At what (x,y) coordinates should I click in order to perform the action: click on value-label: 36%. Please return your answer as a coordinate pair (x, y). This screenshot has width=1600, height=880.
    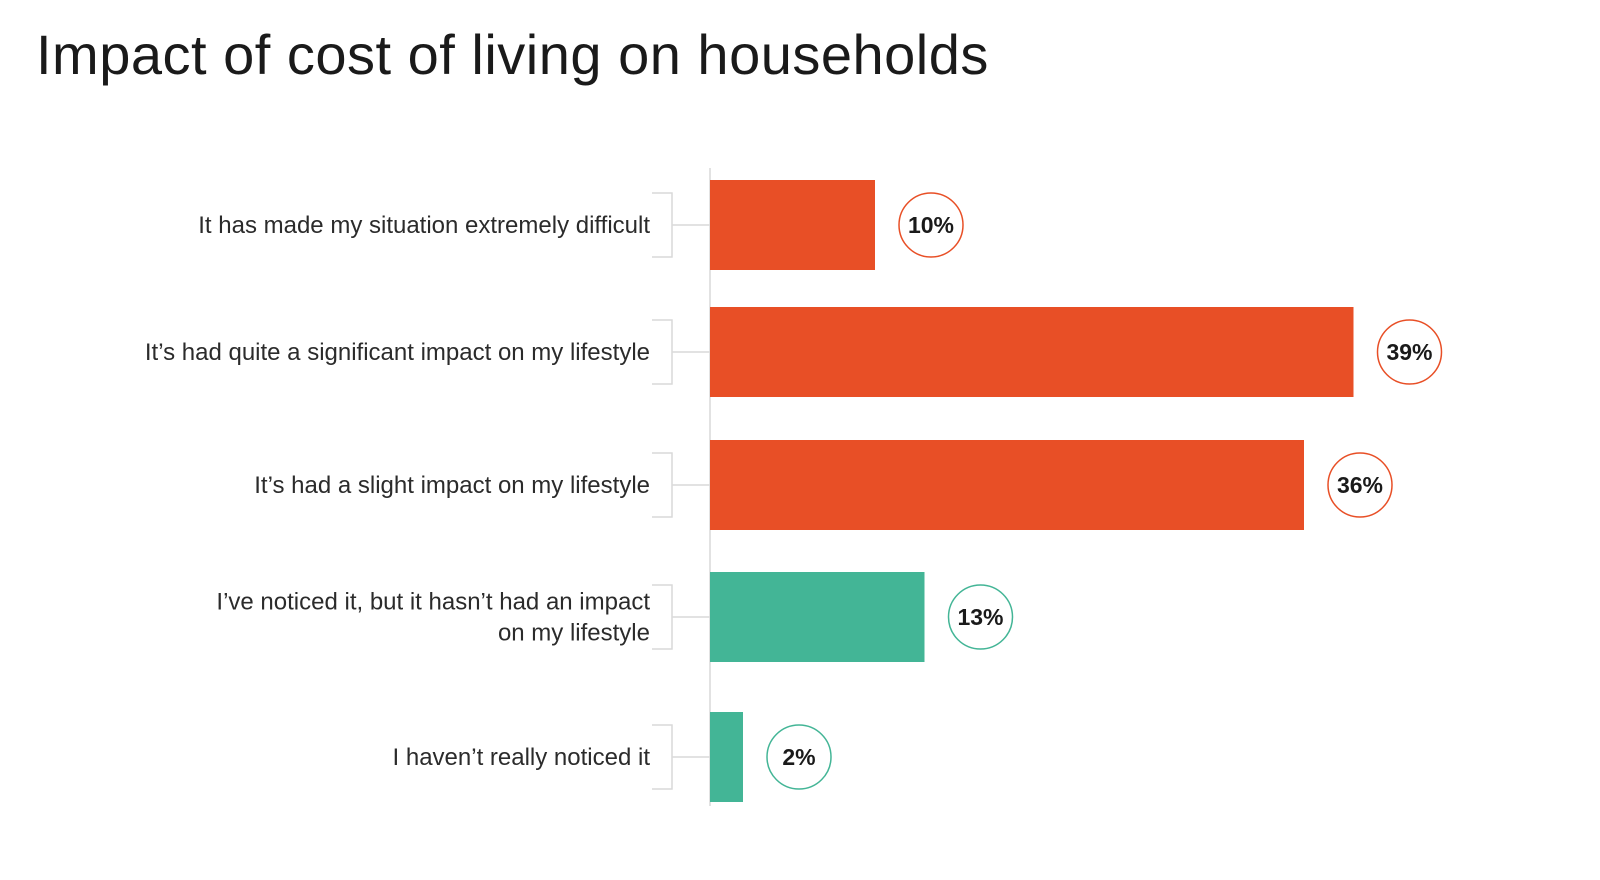
    Looking at the image, I should click on (1360, 485).